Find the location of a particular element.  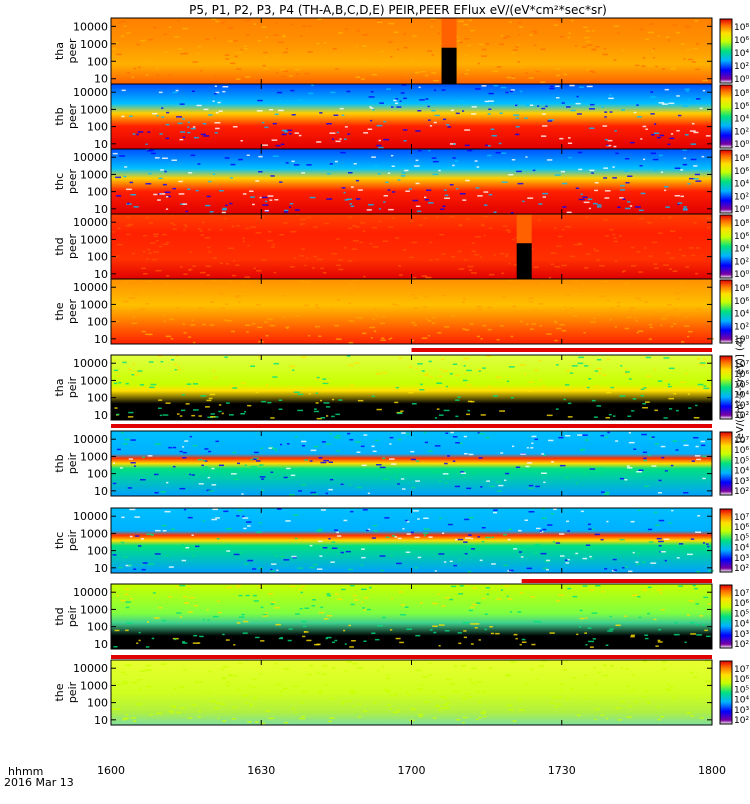

spectrogram-image is located at coordinates (411, 181).